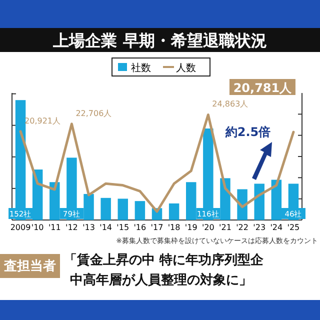 The height and width of the screenshot is (320, 320). Describe the element at coordinates (174, 227) in the screenshot. I see `x-tick-label: '18` at that location.